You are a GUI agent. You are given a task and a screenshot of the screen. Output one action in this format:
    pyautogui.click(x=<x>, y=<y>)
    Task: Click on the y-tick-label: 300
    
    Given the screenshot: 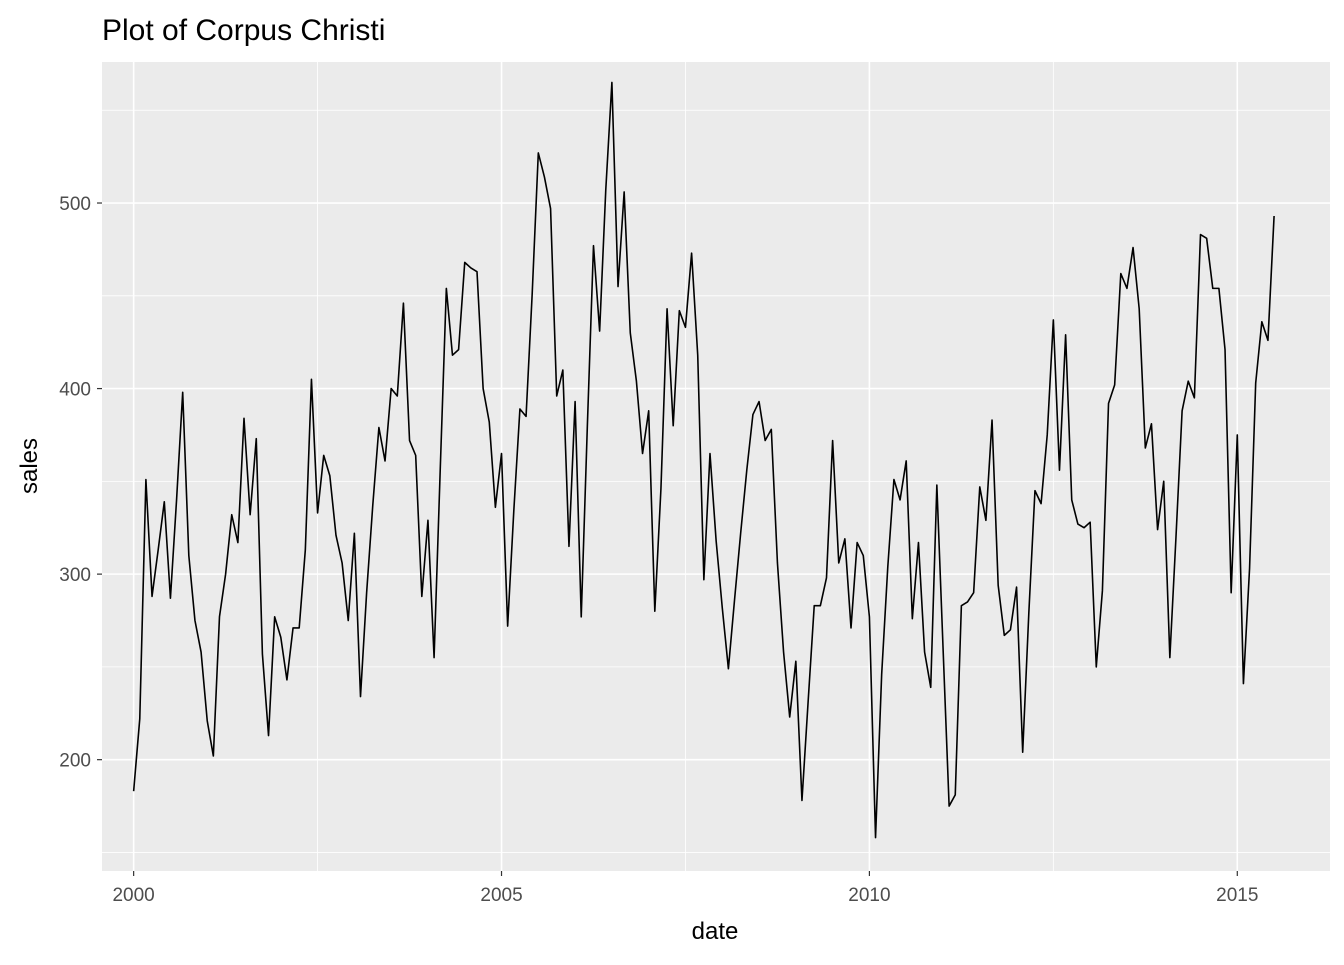 What is the action you would take?
    pyautogui.click(x=75, y=575)
    